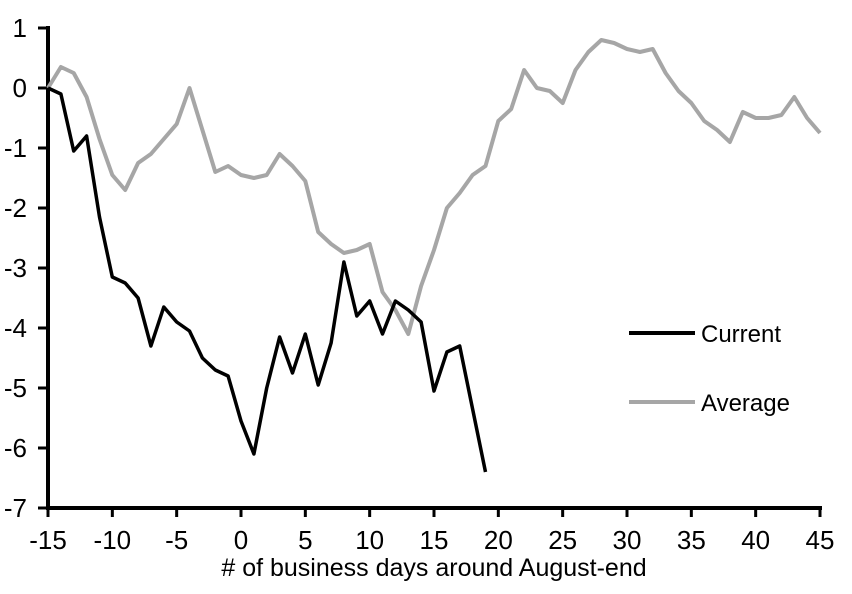  Describe the element at coordinates (15, 508) in the screenshot. I see `y-tick-label: -7` at that location.